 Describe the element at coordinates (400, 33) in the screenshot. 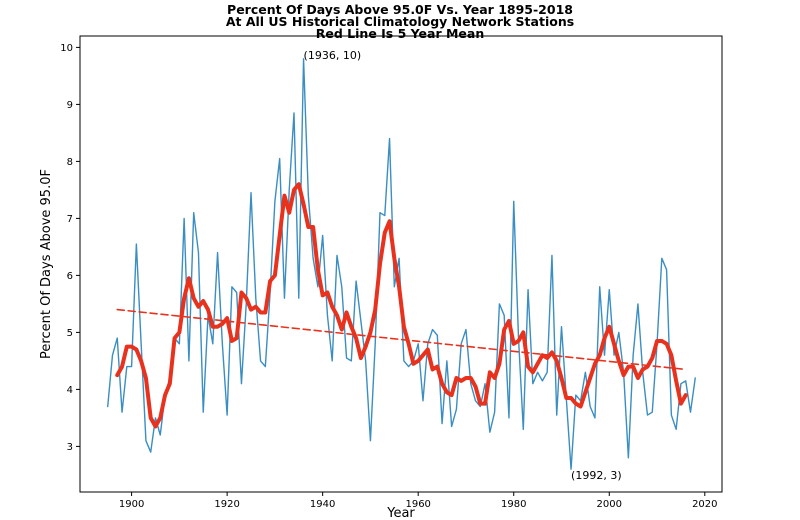

I see `chart-title: Red Line Is 5 Year Mean` at that location.